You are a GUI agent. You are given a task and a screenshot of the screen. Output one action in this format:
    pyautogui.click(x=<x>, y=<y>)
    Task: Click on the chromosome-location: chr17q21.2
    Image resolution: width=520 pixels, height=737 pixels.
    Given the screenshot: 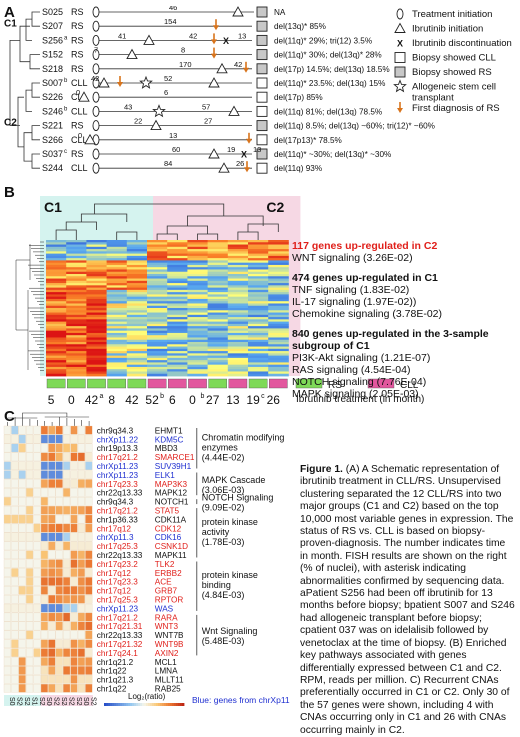 What is the action you would take?
    pyautogui.click(x=117, y=511)
    